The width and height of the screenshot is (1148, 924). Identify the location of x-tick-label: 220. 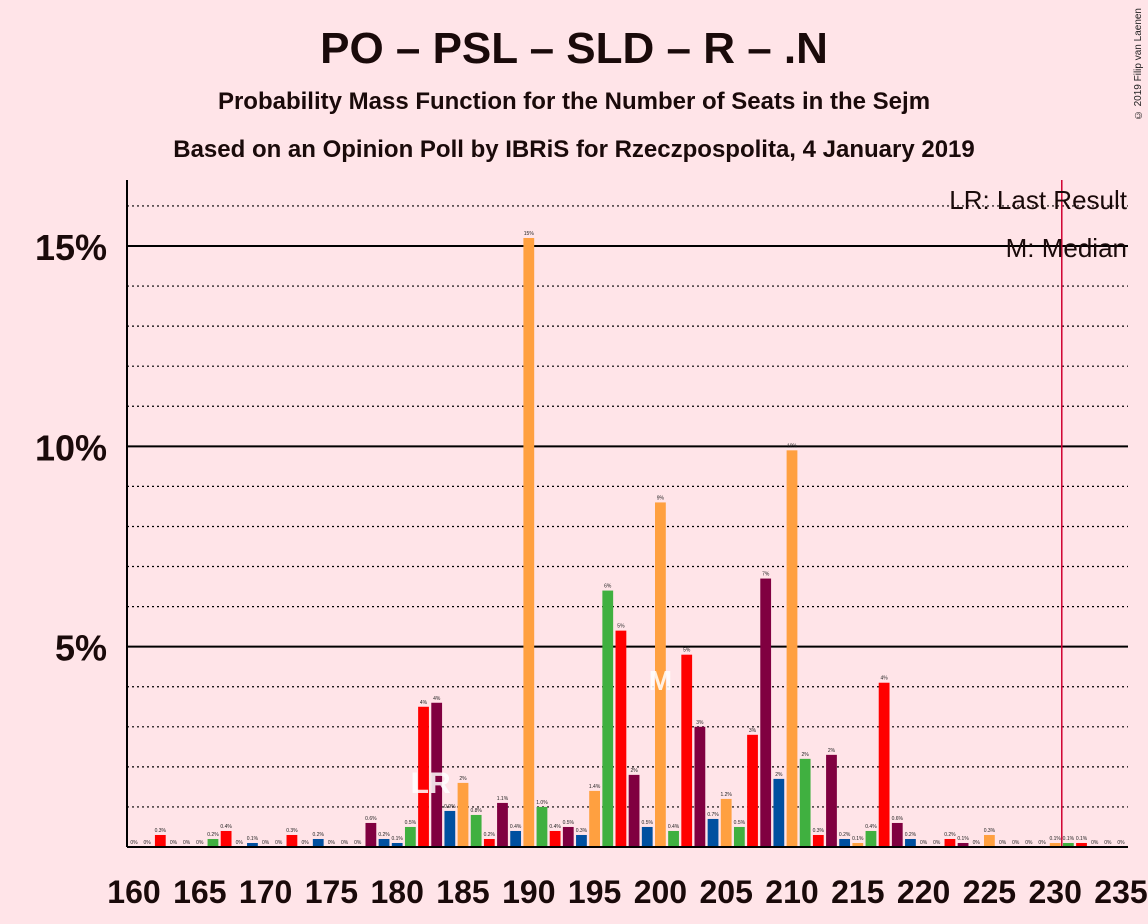
(923, 892).